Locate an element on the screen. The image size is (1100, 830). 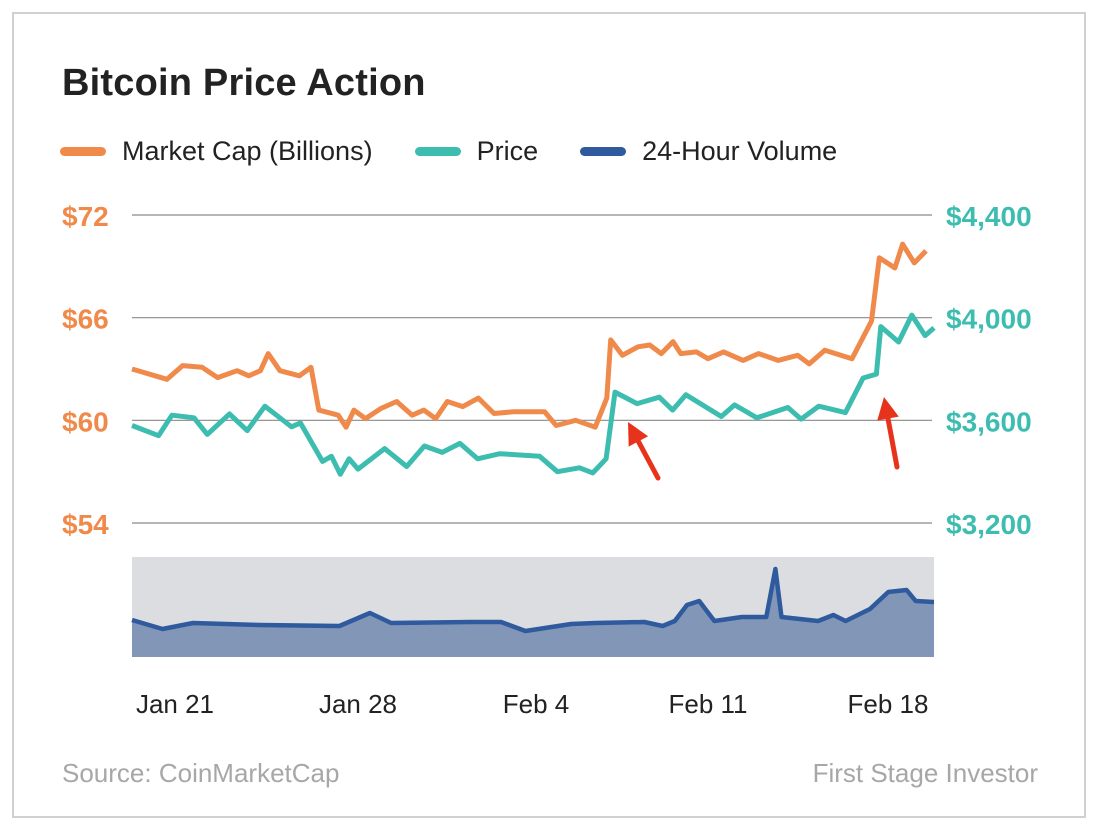
right-axis-tick-label: $3,200 is located at coordinates (989, 524).